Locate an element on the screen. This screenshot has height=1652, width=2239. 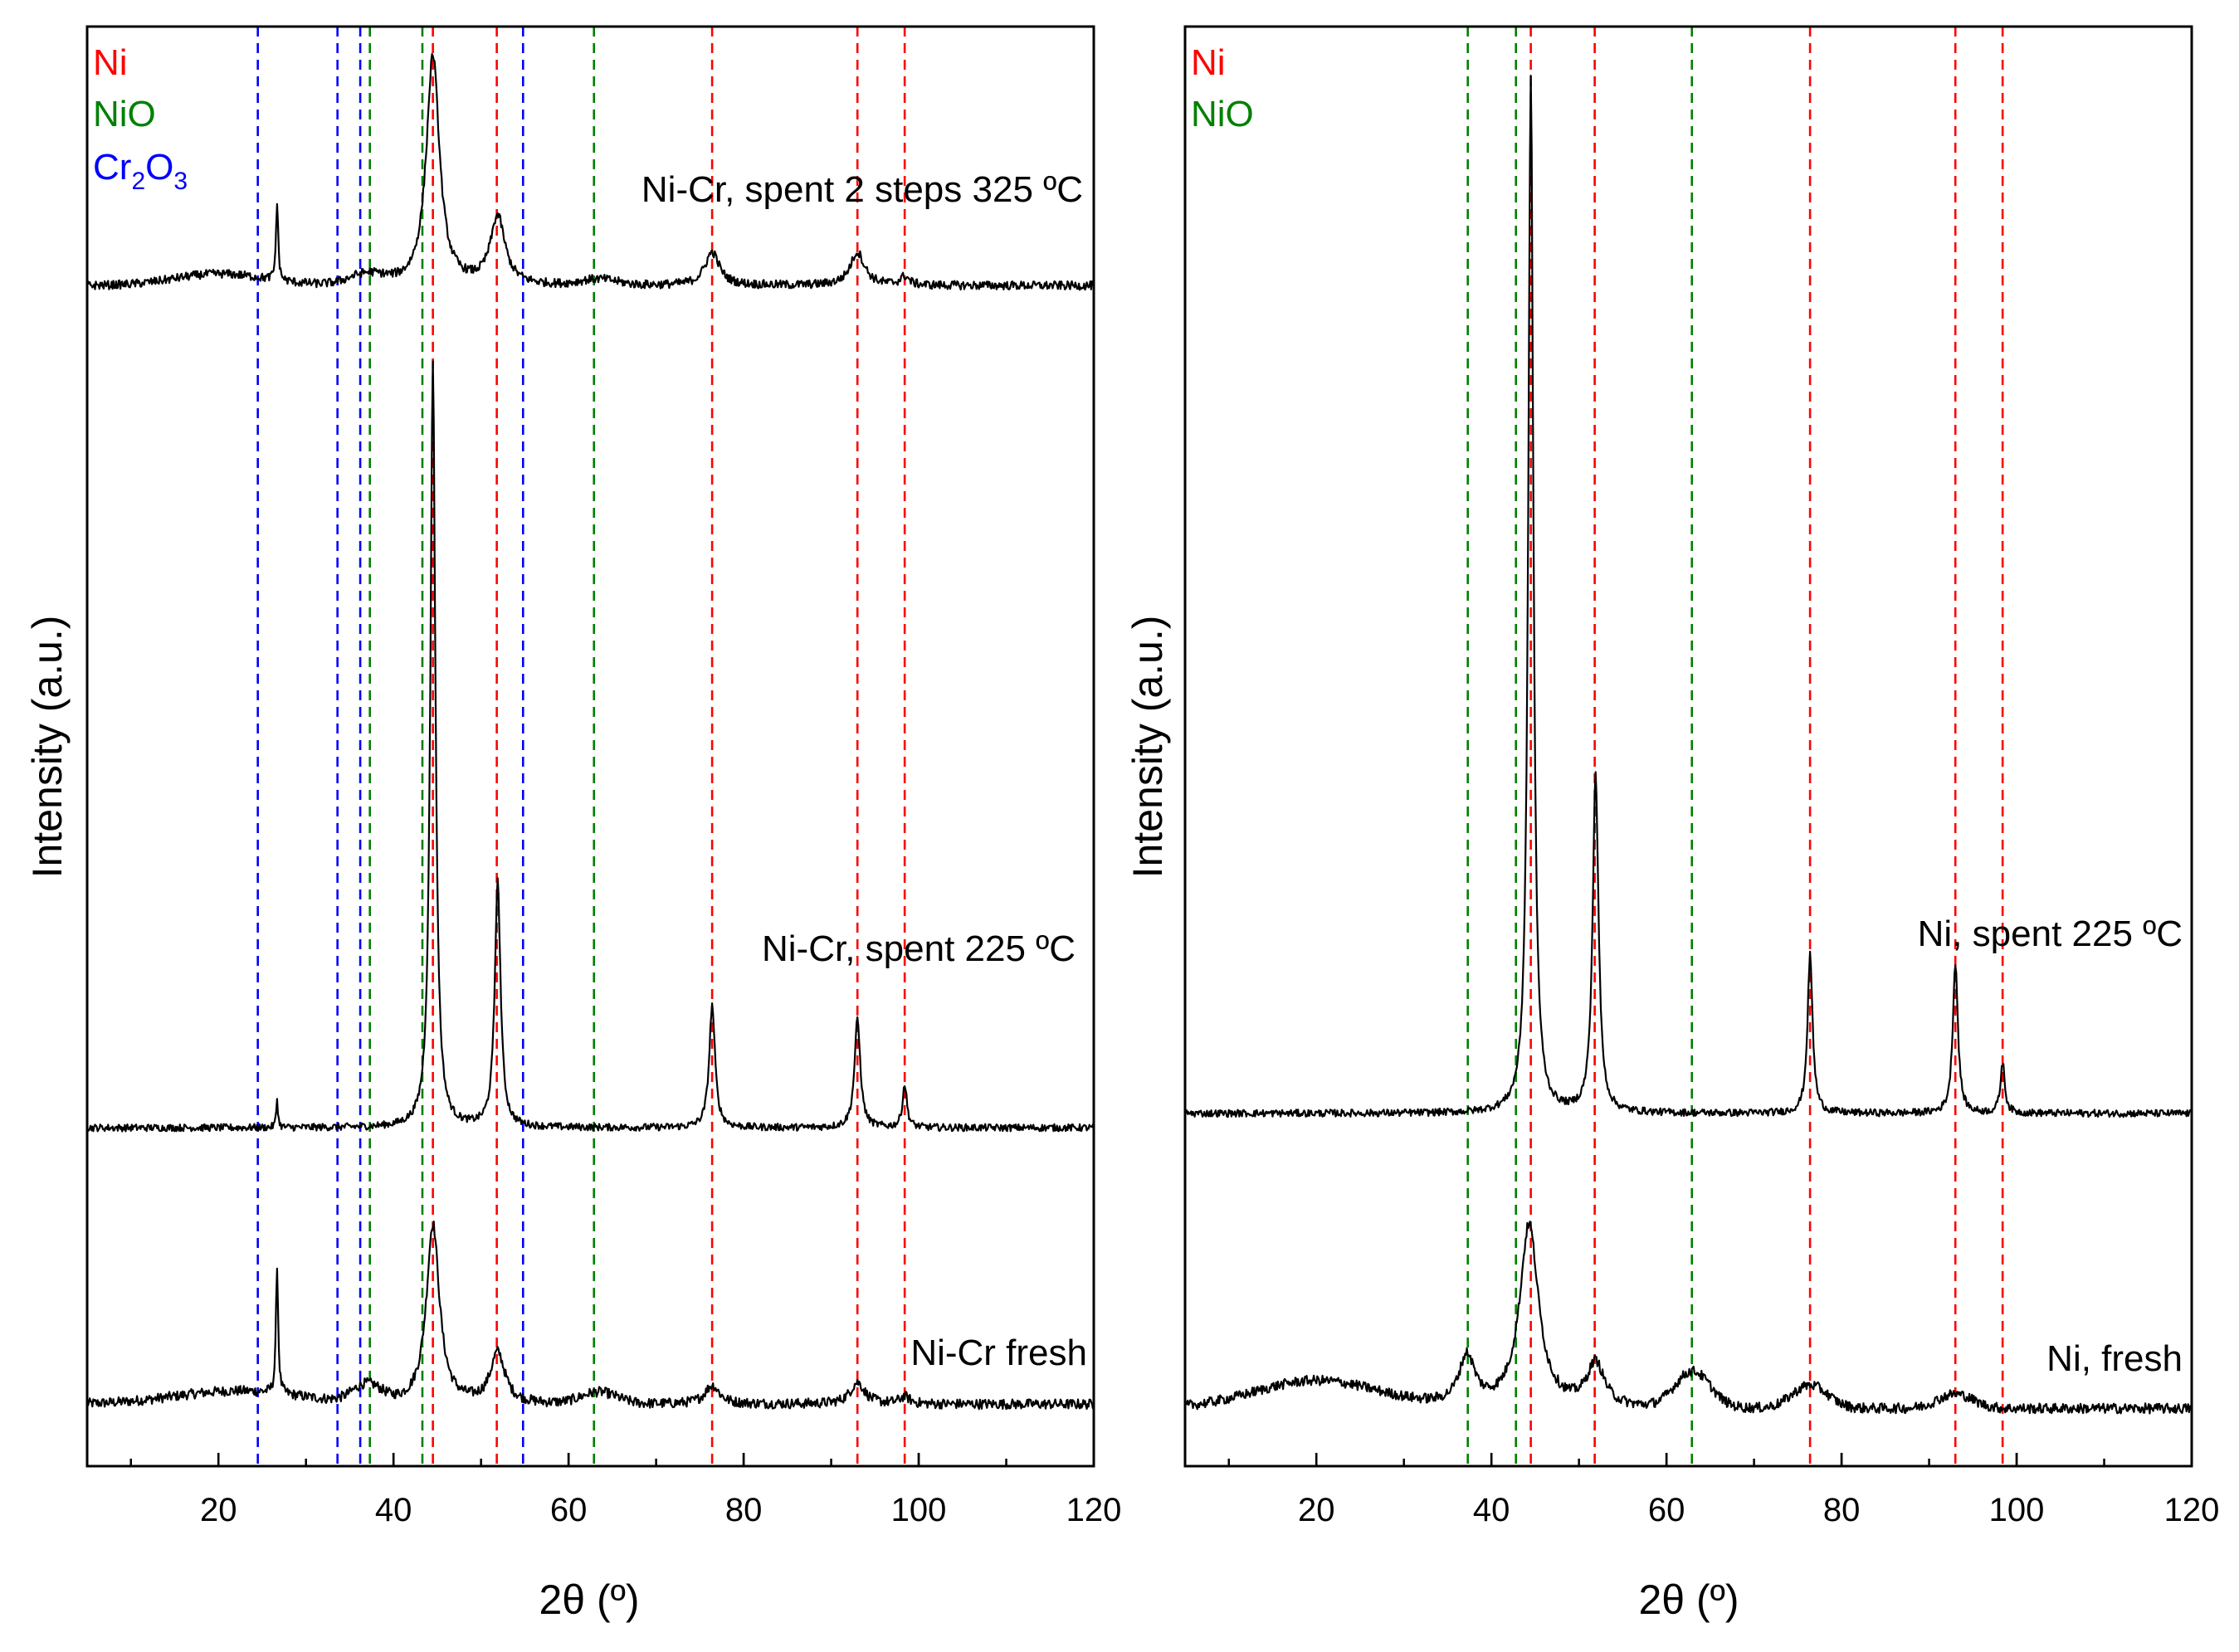
cr2o3-sub-2: 2 is located at coordinates (138, 182).